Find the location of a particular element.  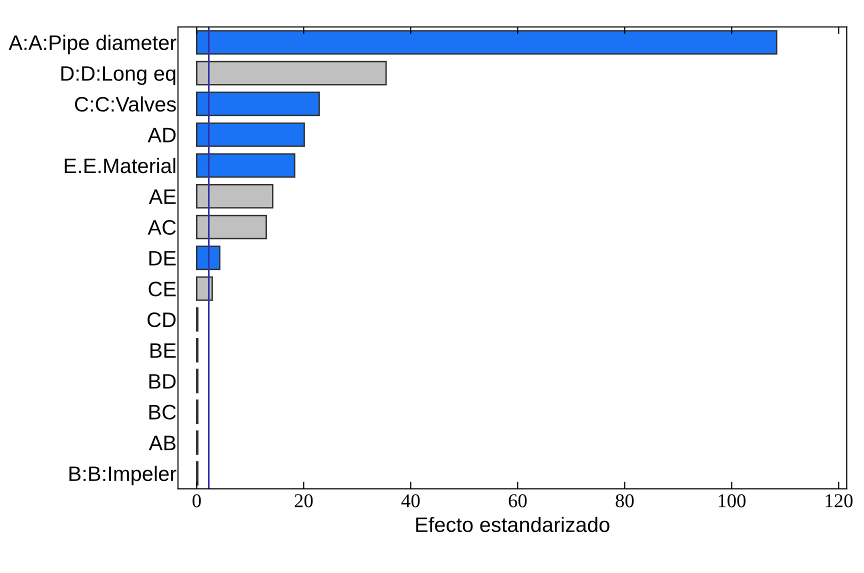

x-tick-label: 40 is located at coordinates (410, 501).